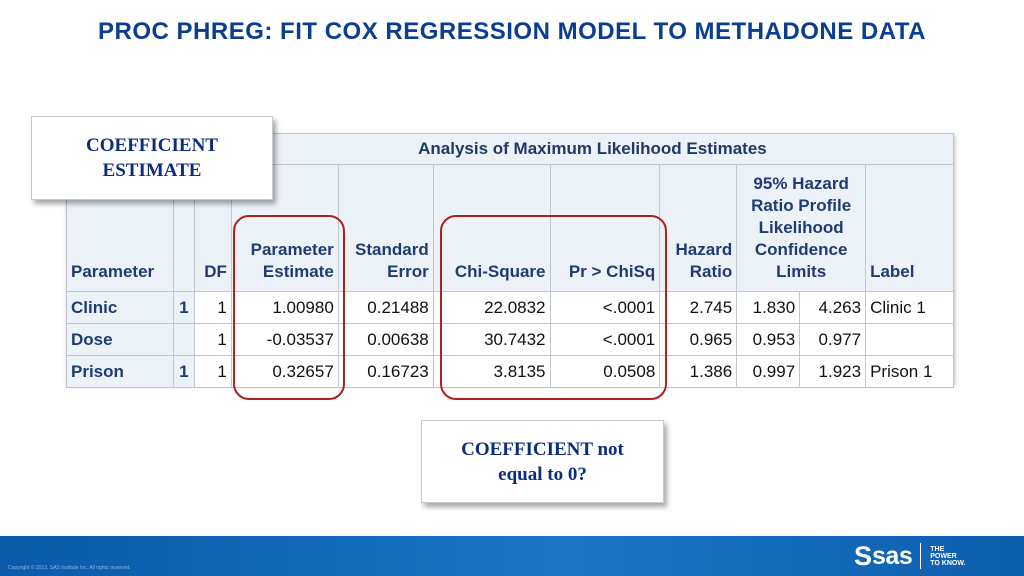 This screenshot has height=576, width=1024. I want to click on header-line: Estimate, so click(298, 271).